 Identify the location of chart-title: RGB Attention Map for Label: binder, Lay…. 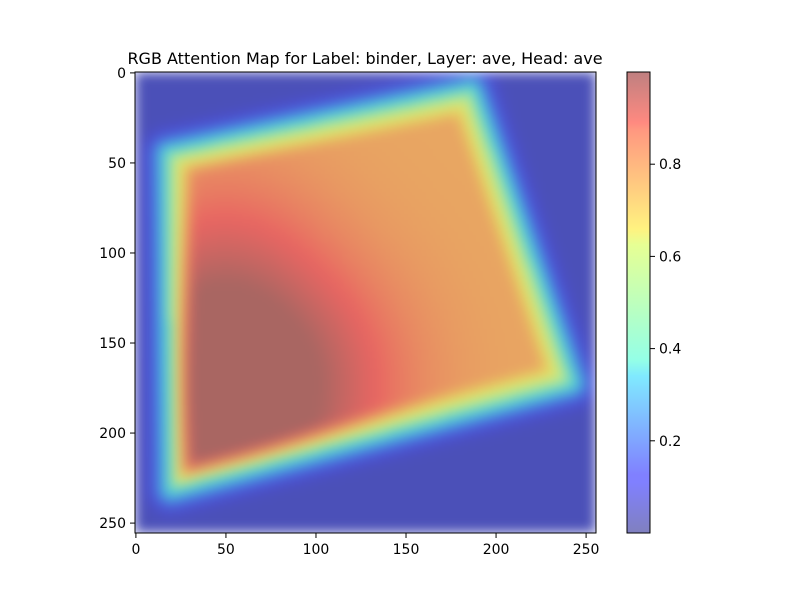
(364, 58).